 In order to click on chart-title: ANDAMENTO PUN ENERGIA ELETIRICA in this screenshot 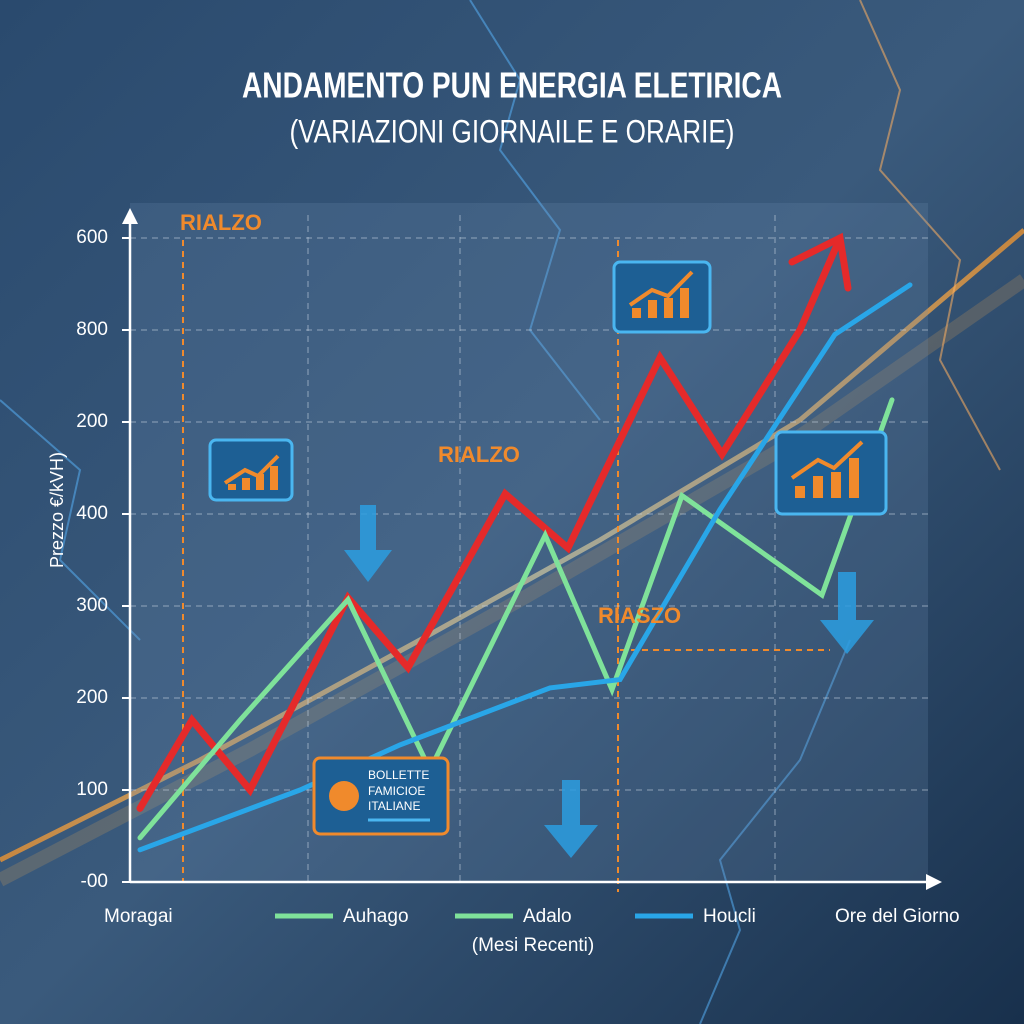, I will do `click(512, 85)`.